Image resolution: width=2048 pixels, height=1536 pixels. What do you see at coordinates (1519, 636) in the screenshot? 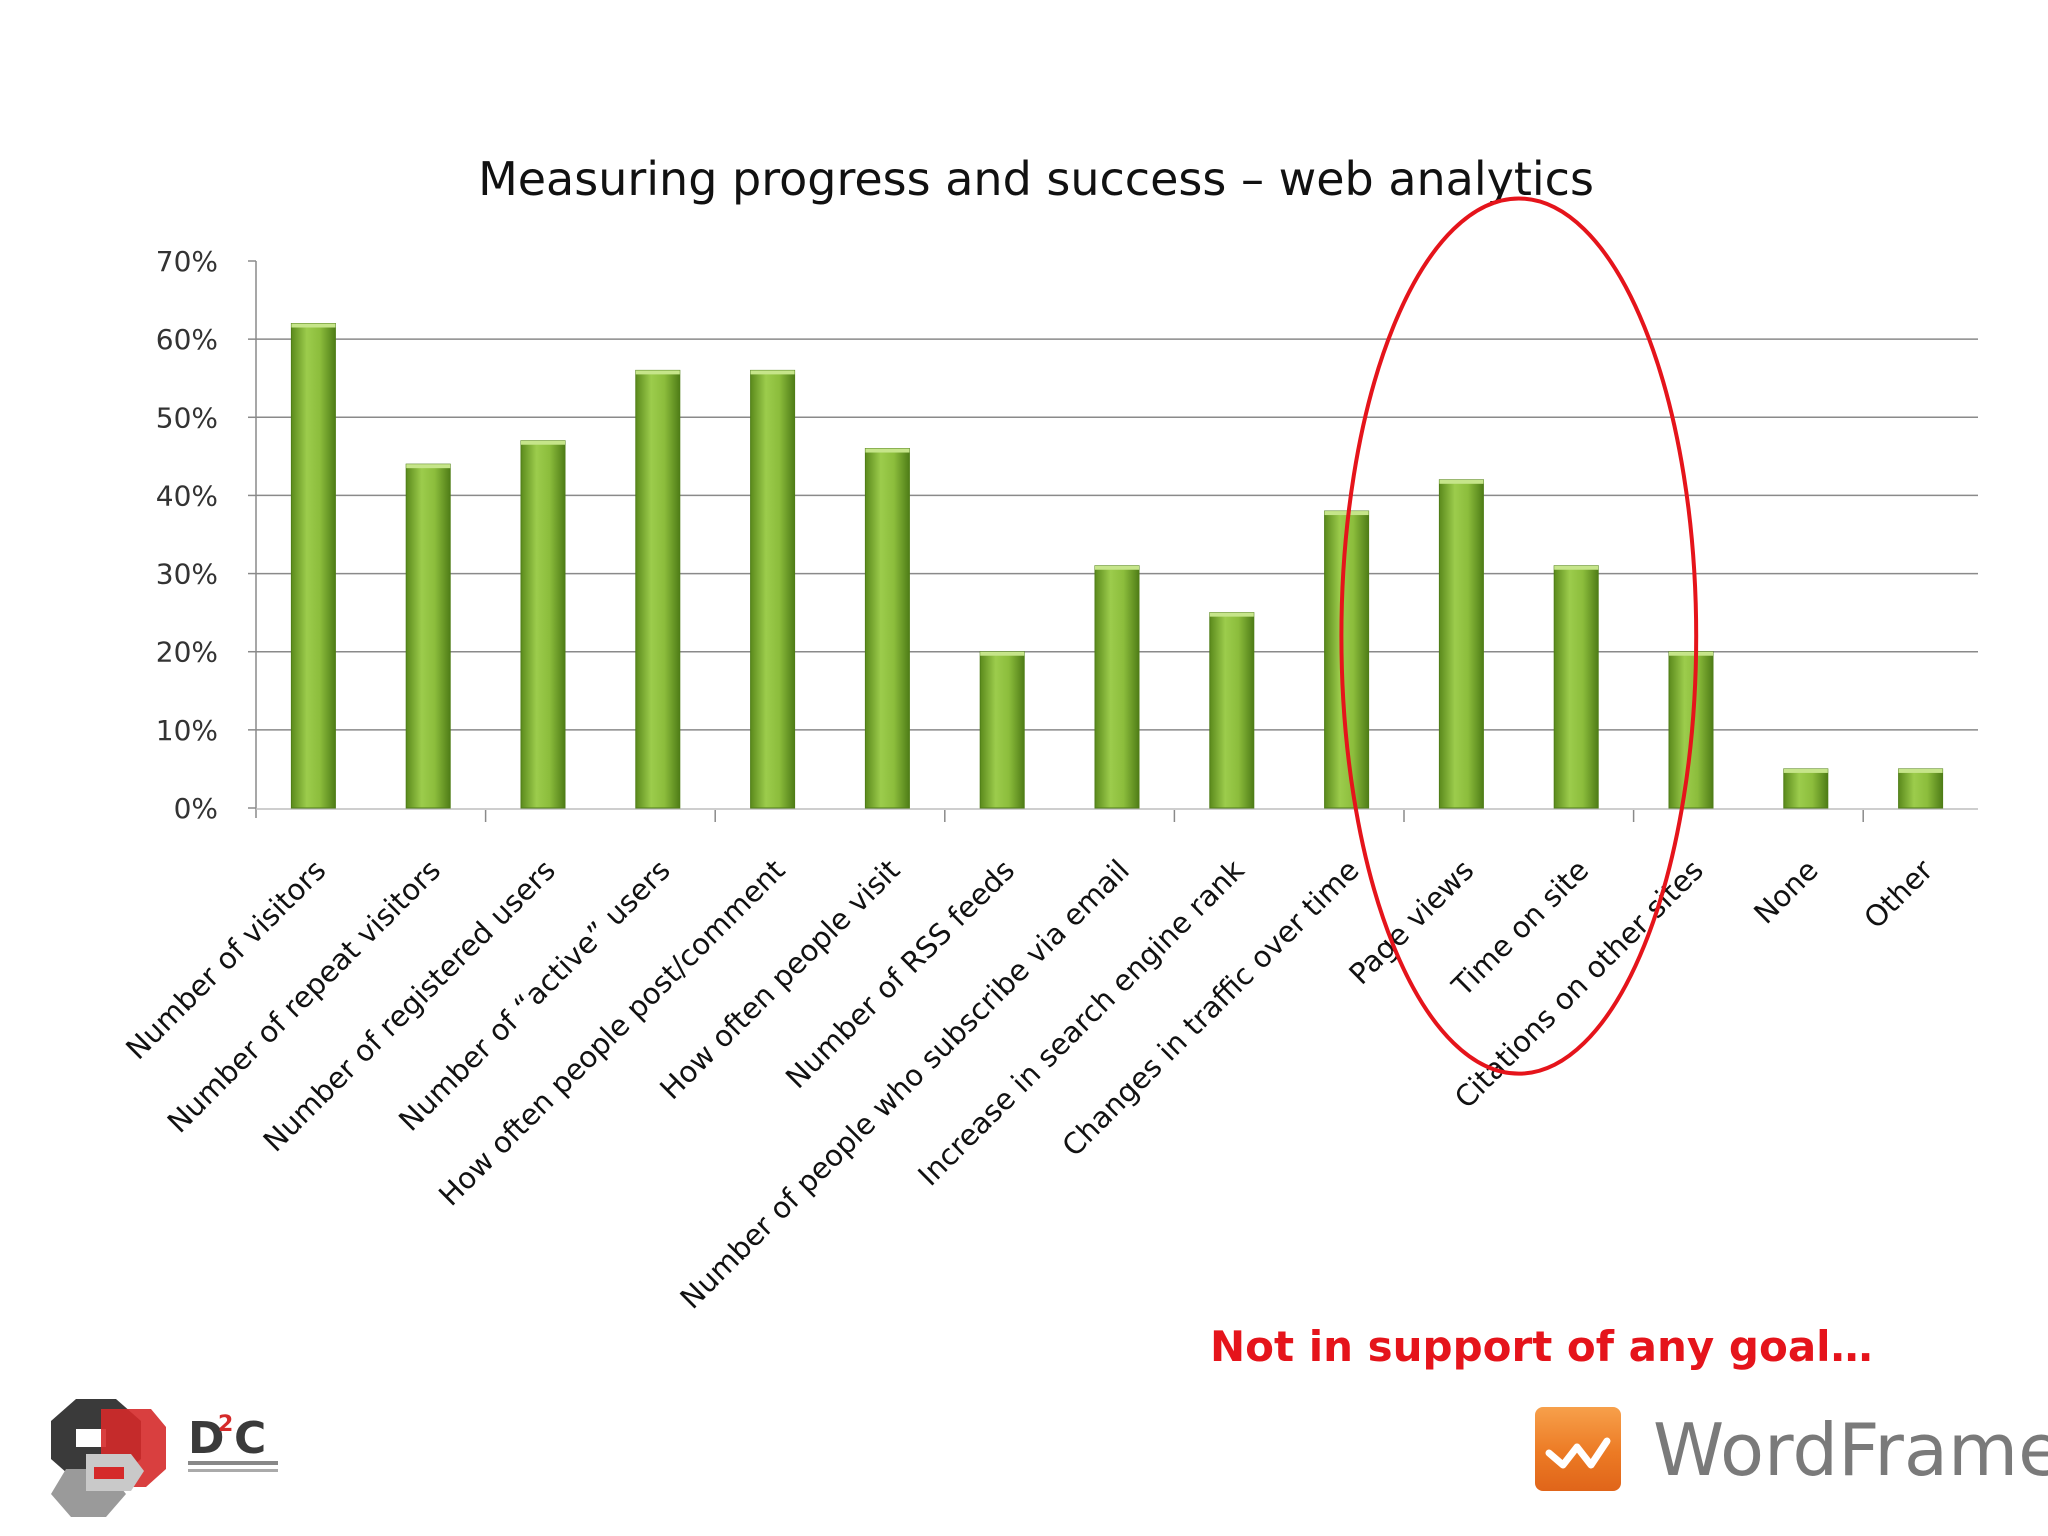
I see `highlight-ellipse` at bounding box center [1519, 636].